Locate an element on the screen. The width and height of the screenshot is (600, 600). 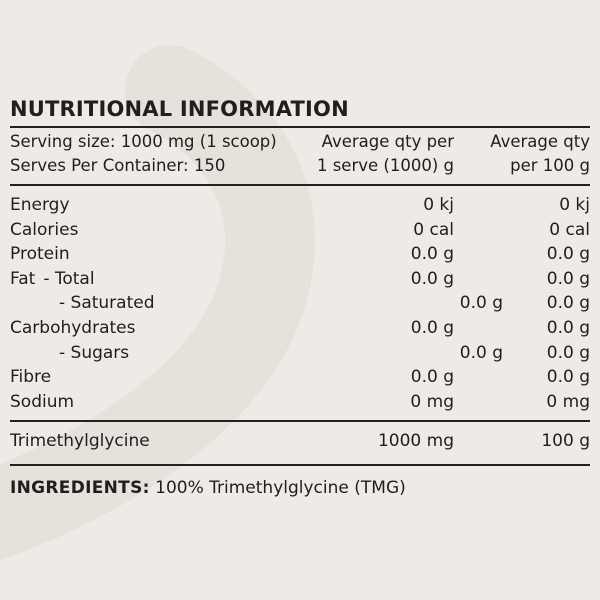
nutrient-row-trimethylglycine: Trimethylglycine 1000 mg 100 g is located at coordinates (300, 441).